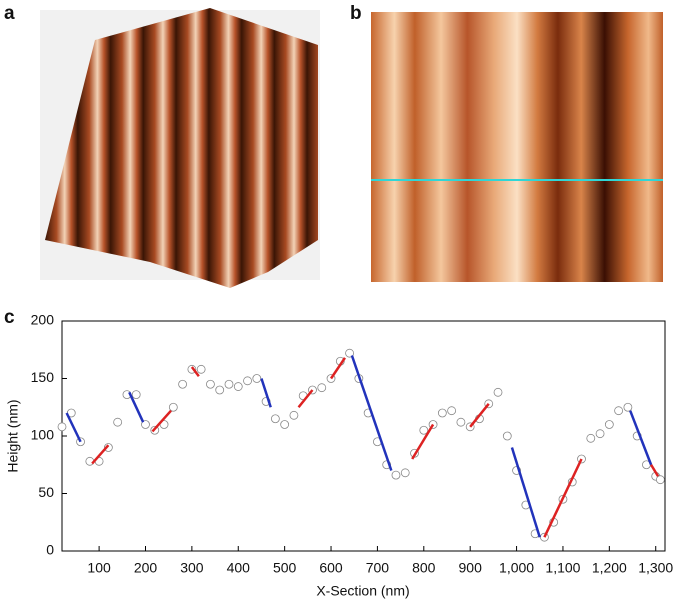 The height and width of the screenshot is (603, 685). Describe the element at coordinates (43, 435) in the screenshot. I see `y-tick-label: 100` at that location.